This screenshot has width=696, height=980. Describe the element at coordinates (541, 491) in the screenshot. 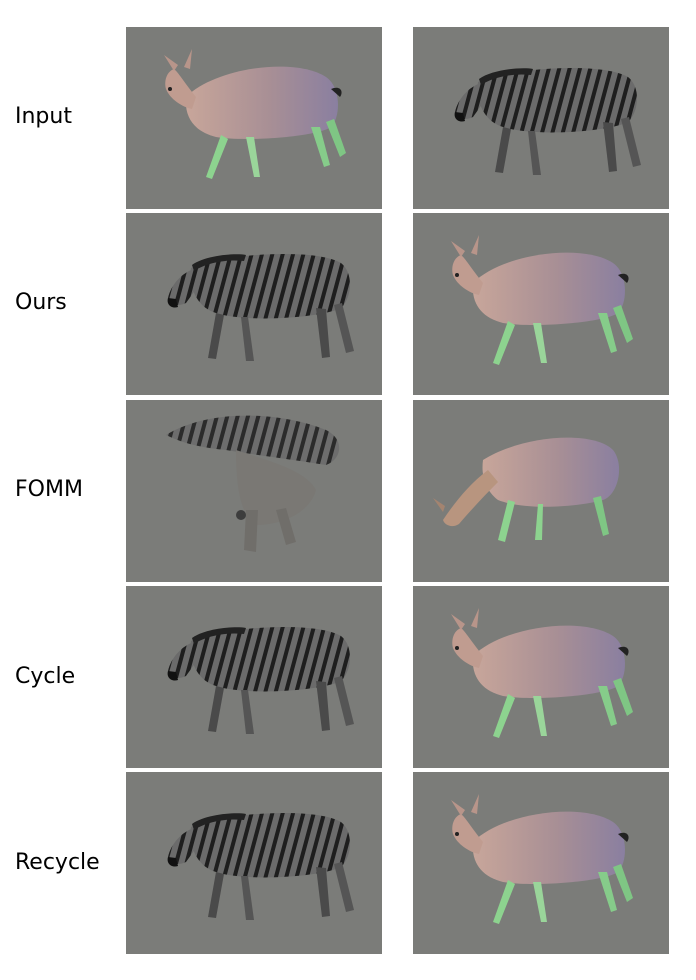

I see `image-fomm-deer` at that location.